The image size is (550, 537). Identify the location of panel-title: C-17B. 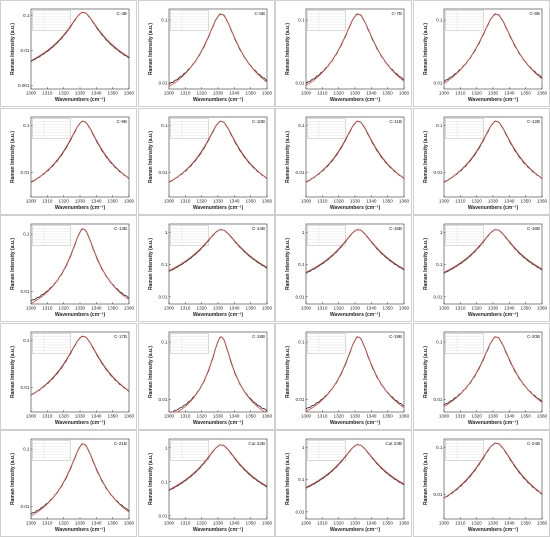
(120, 336).